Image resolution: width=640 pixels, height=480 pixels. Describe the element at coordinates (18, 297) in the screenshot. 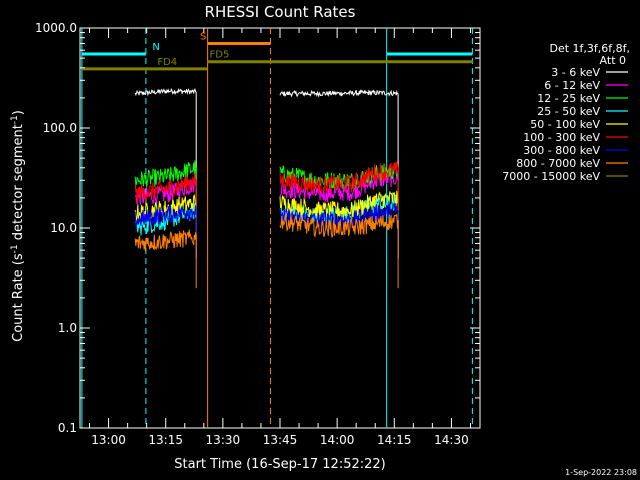

I see `y-axis-label-prefix: Count Rate (s` at that location.